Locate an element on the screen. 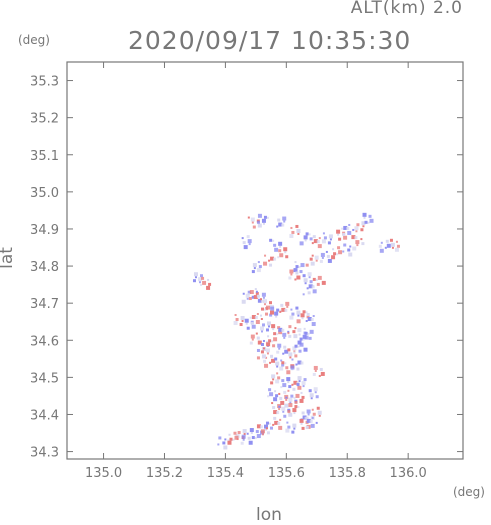 This screenshot has width=491, height=525. datetime-title: 2020/09/17 10:35:30 is located at coordinates (270, 40).